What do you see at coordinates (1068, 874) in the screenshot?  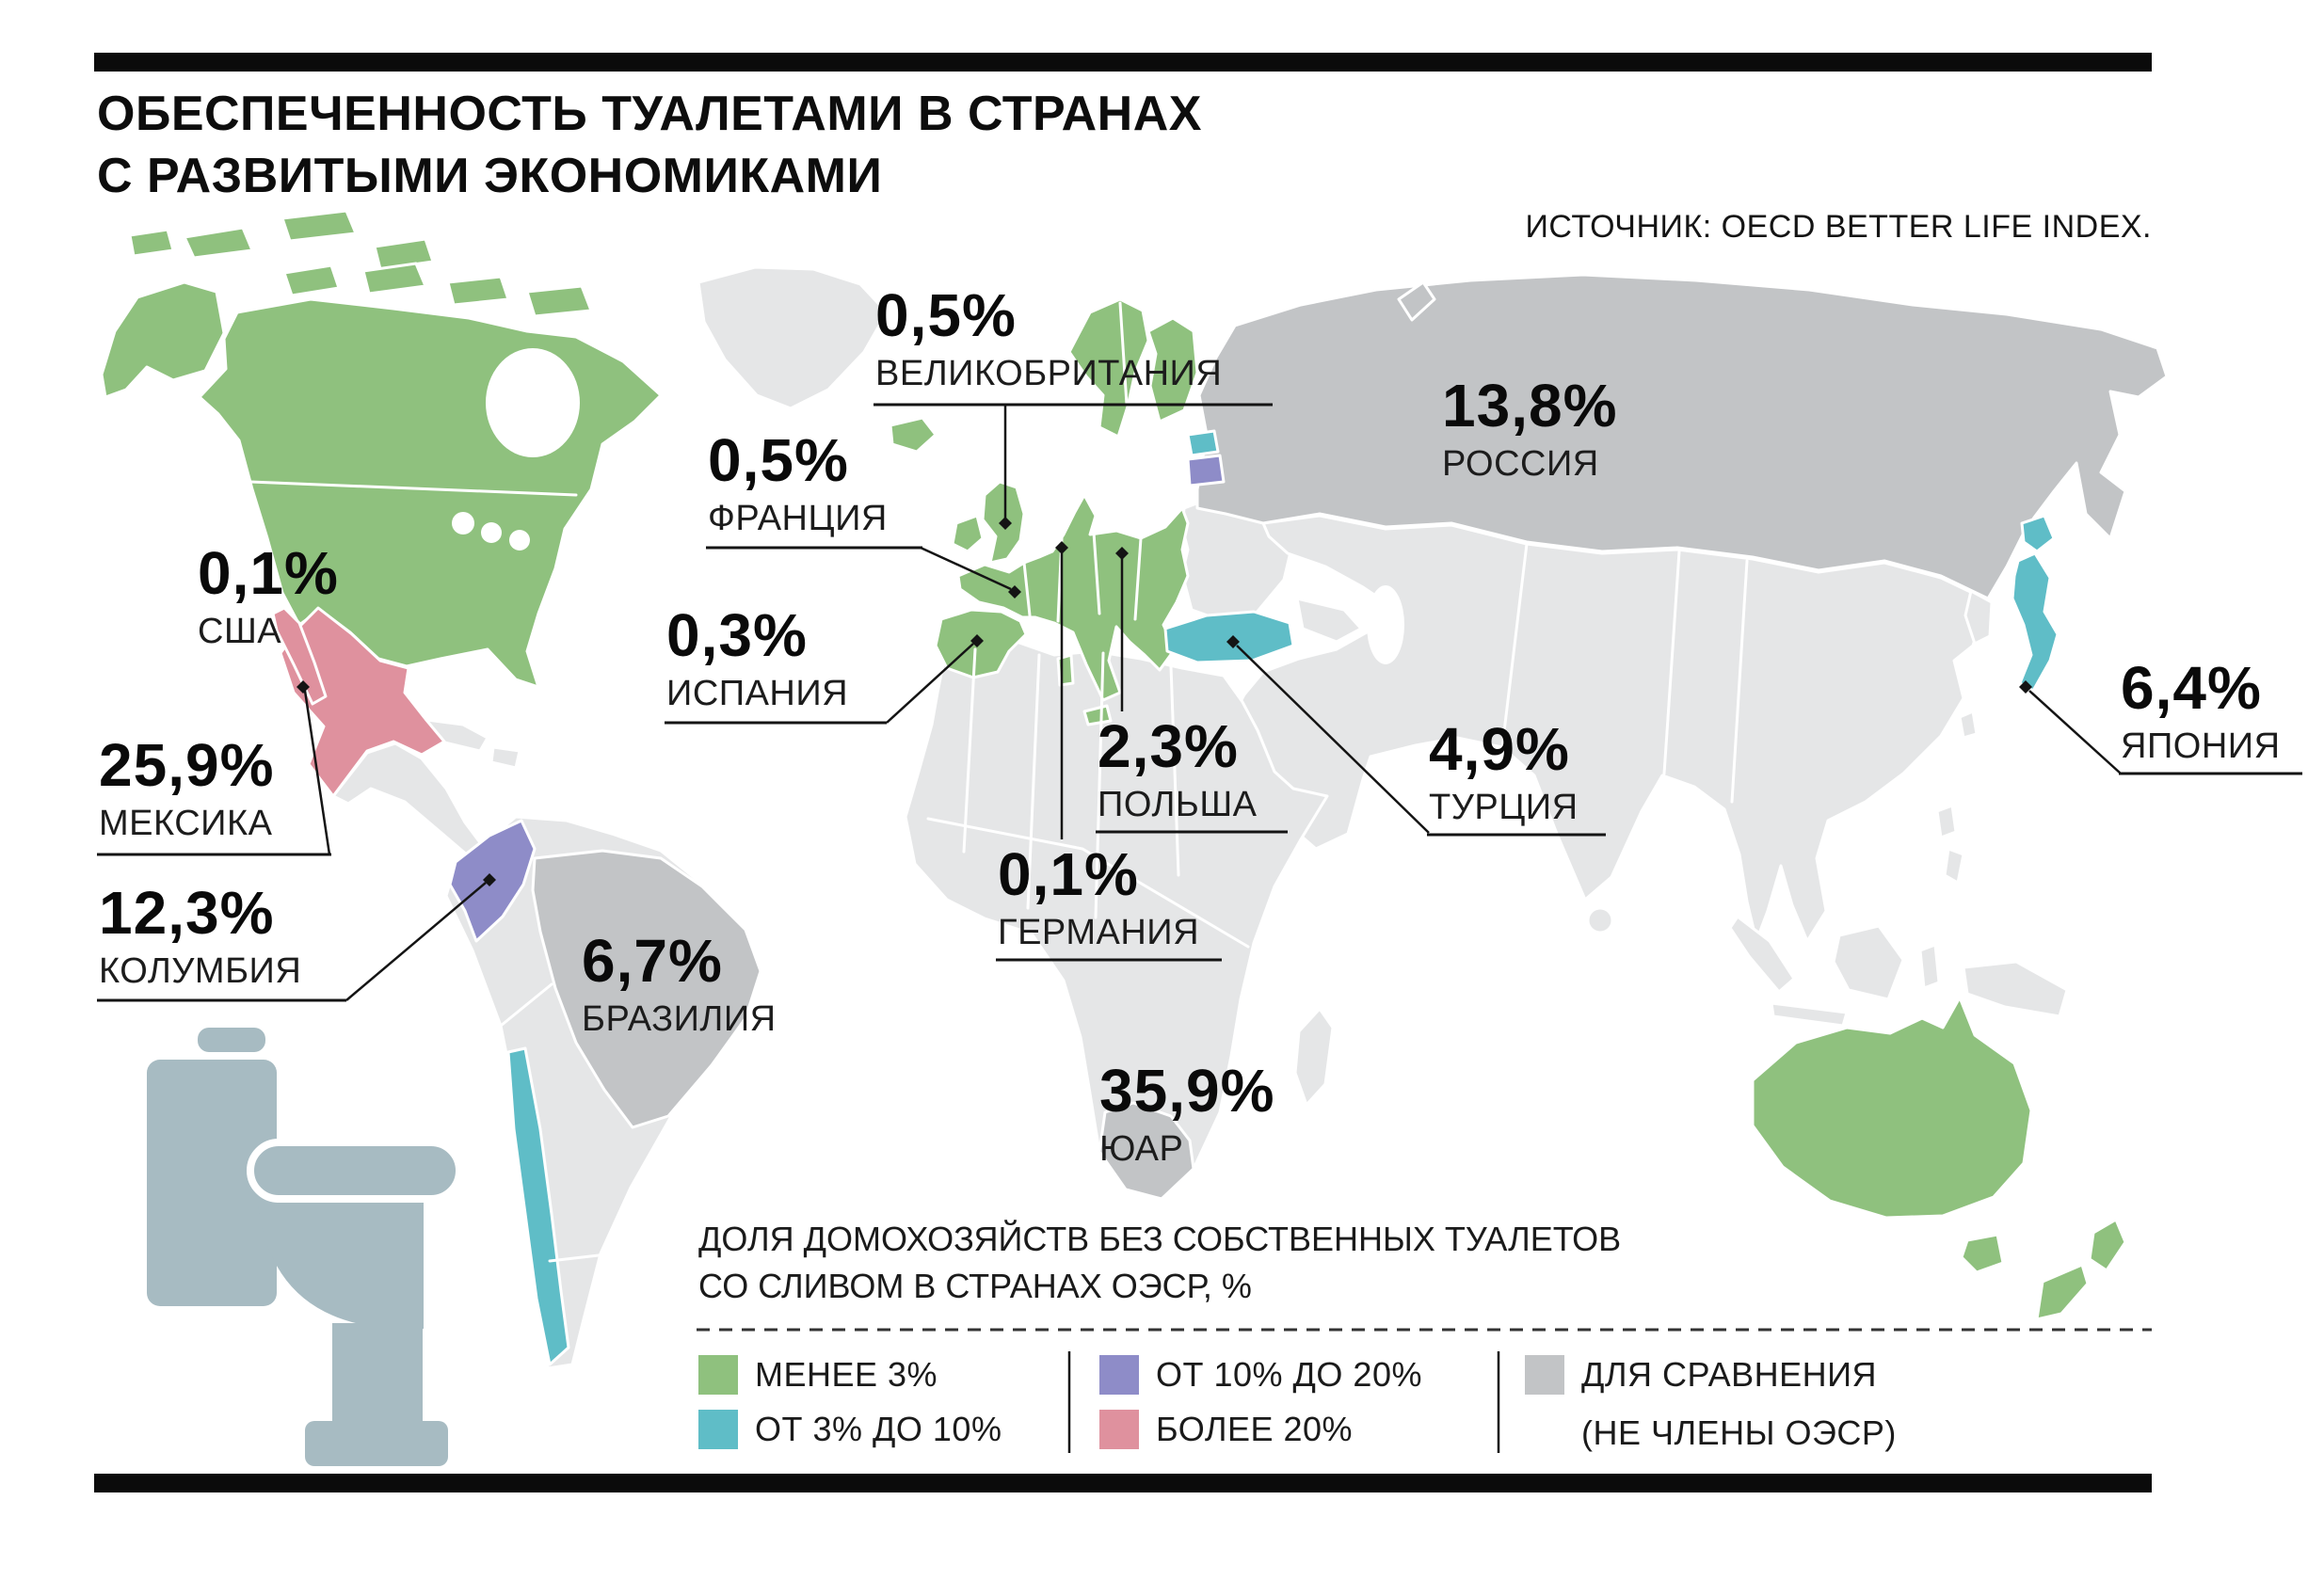 I see `value-germany: 0,1%` at bounding box center [1068, 874].